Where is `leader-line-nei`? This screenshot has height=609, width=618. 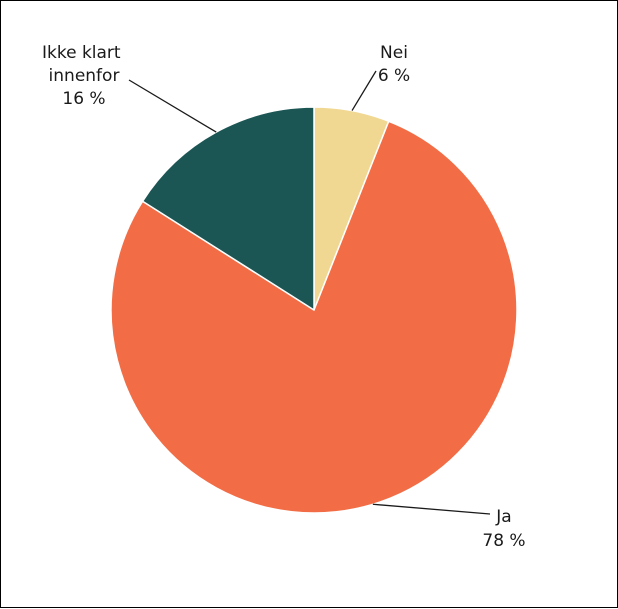 leader-line-nei is located at coordinates (364, 90).